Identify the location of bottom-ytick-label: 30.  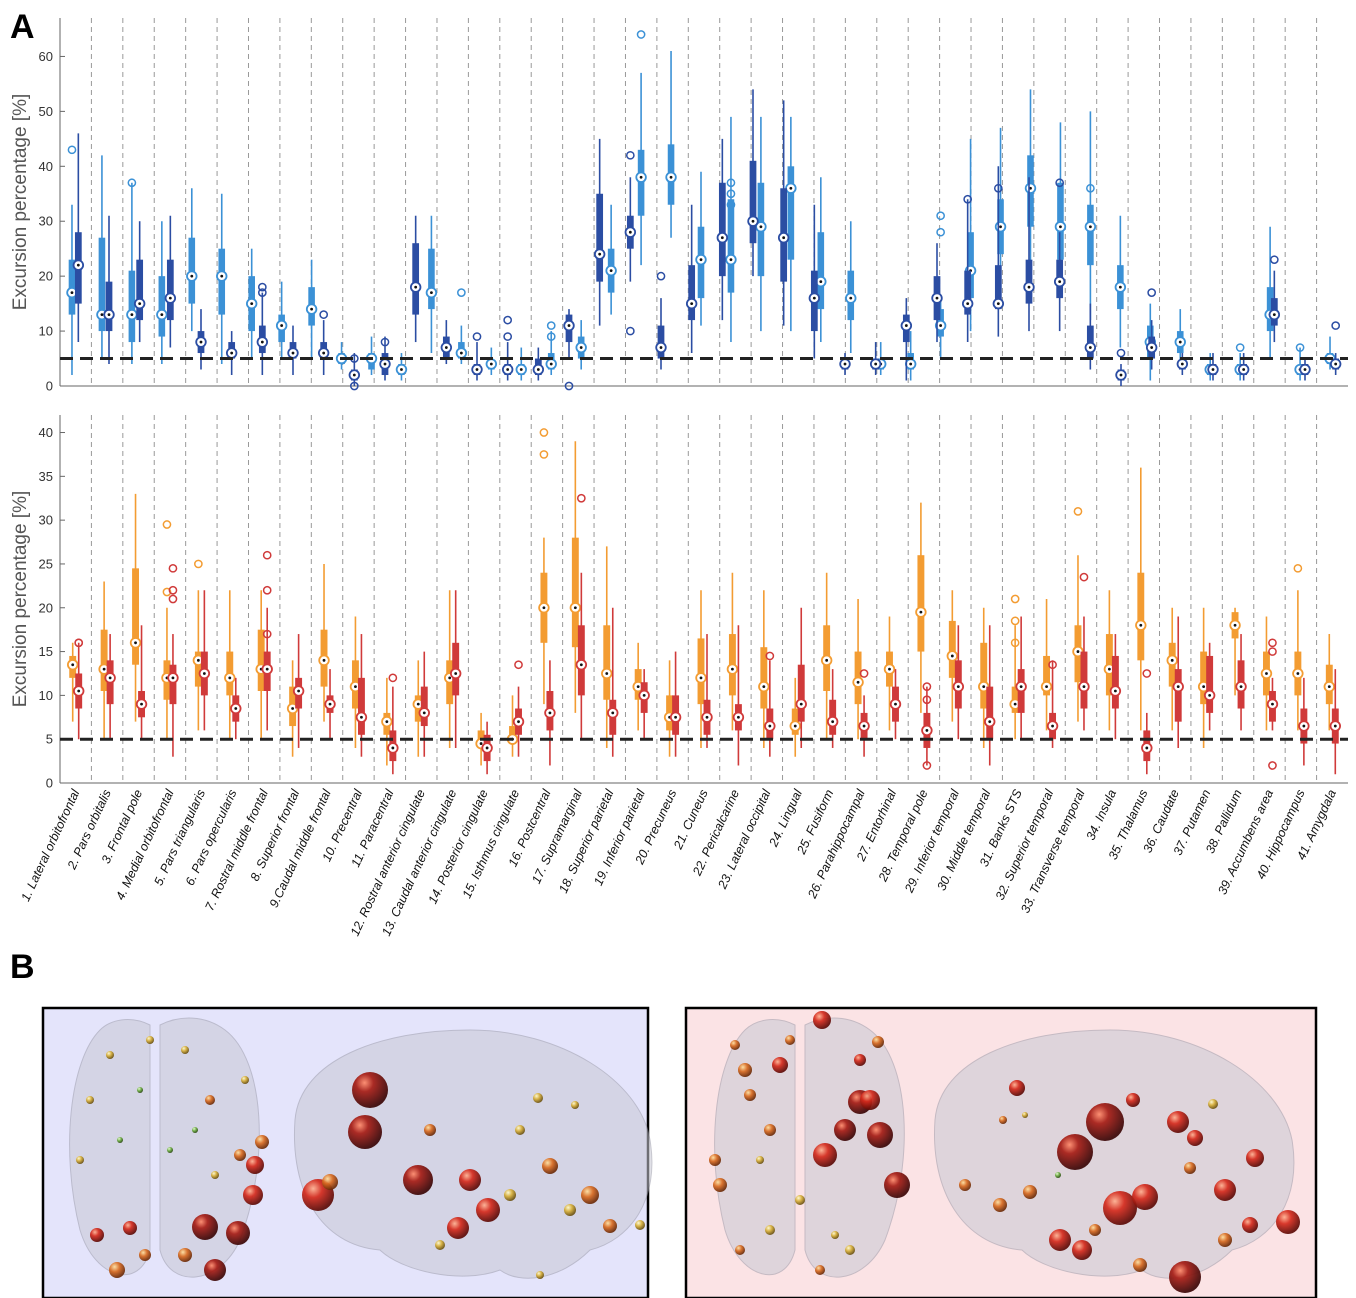
(46, 520).